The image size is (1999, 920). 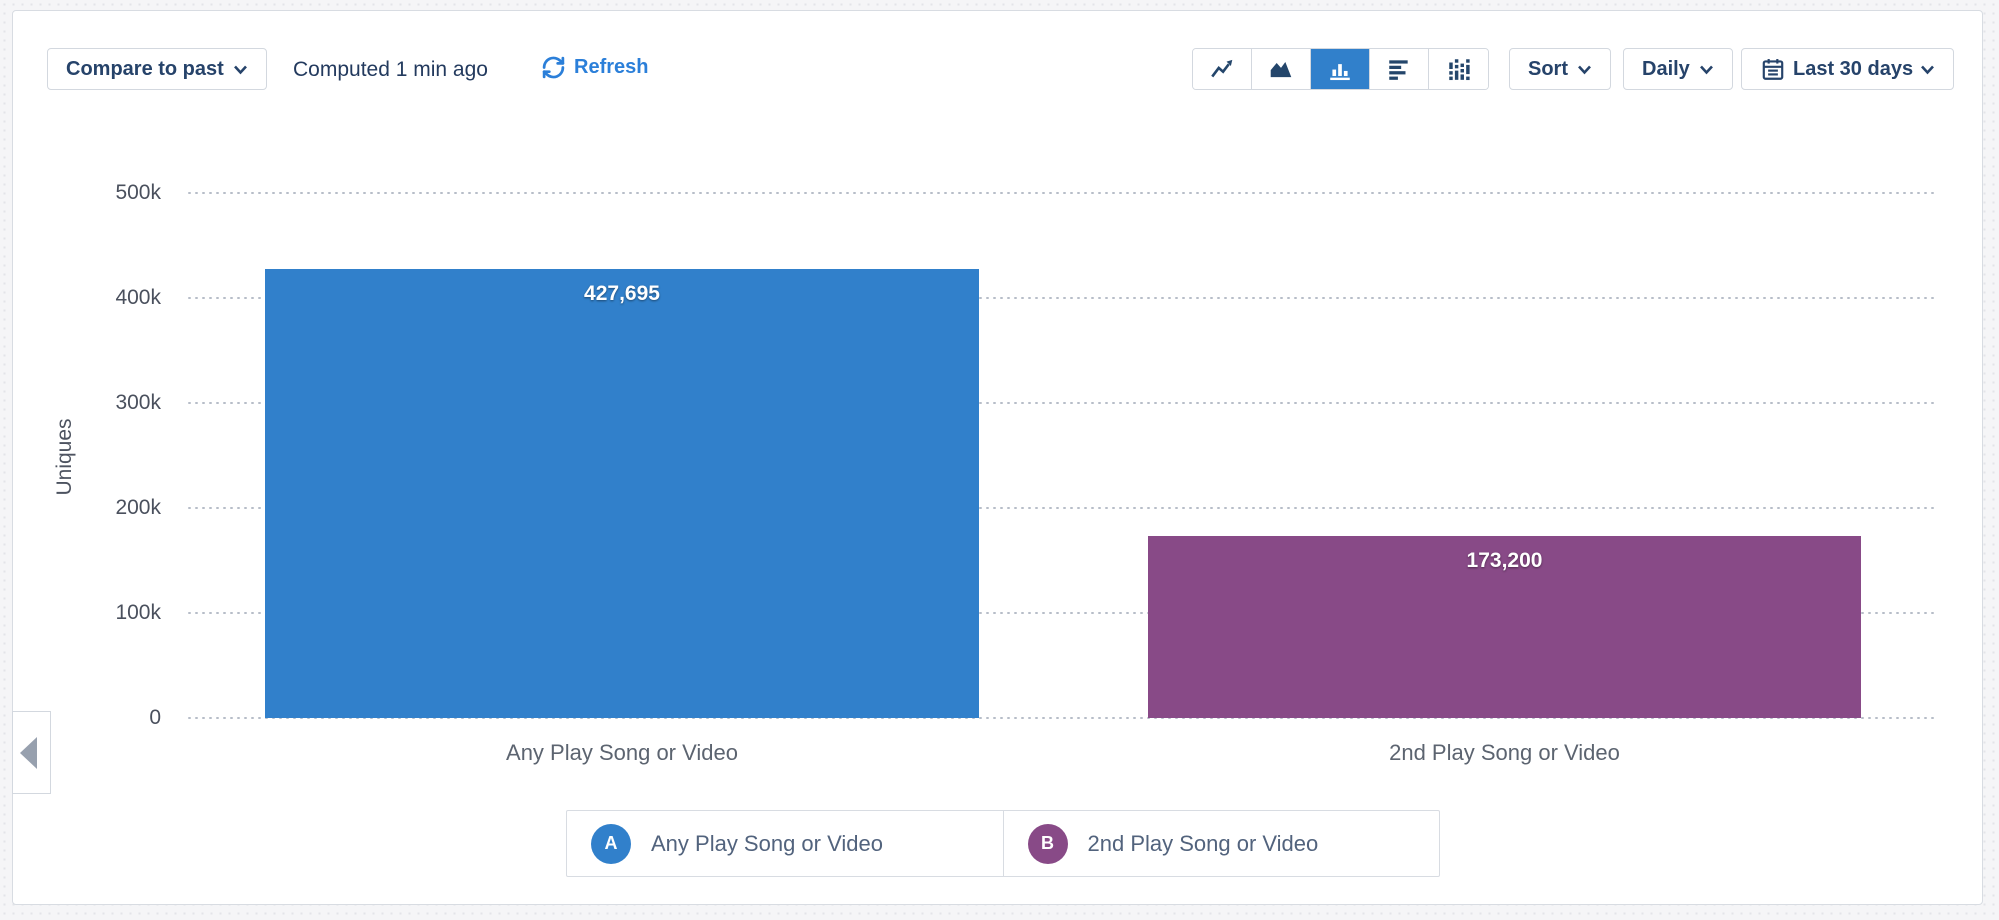 I want to click on interval-label: Daily, so click(x=1666, y=68).